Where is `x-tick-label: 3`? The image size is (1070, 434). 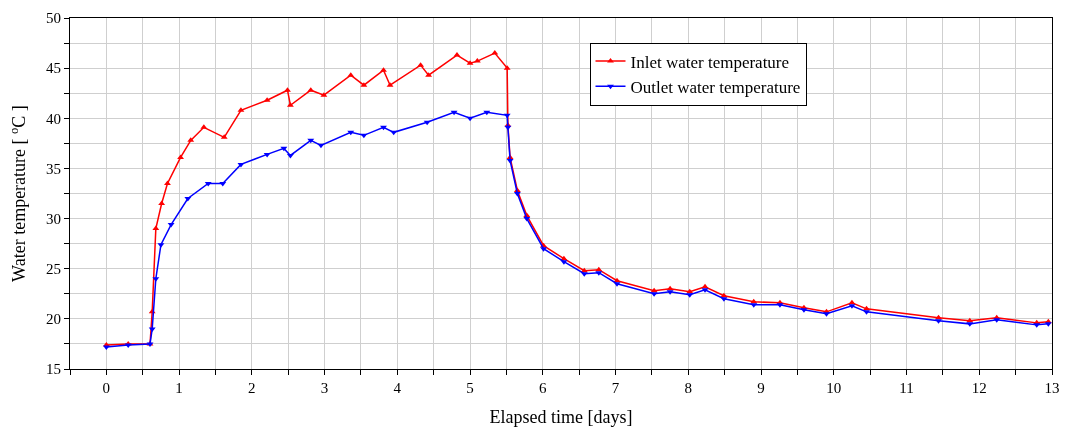
x-tick-label: 3 is located at coordinates (324, 388).